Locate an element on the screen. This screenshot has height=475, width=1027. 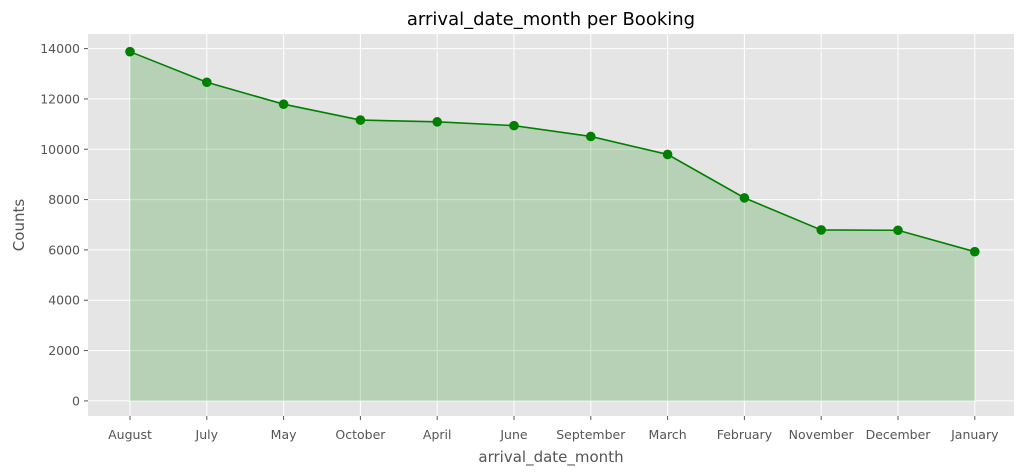
x-tick-label: July is located at coordinates (207, 434).